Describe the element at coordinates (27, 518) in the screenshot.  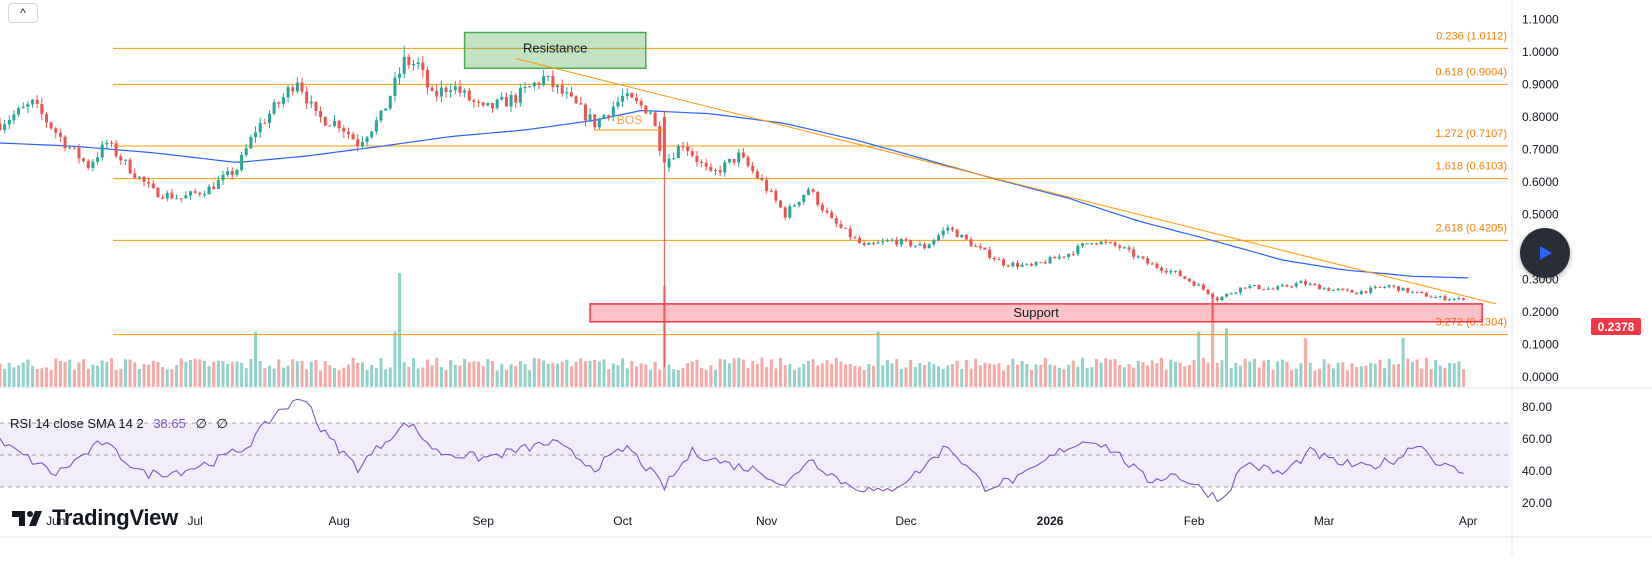
I see `tradingview-logo-icon` at that location.